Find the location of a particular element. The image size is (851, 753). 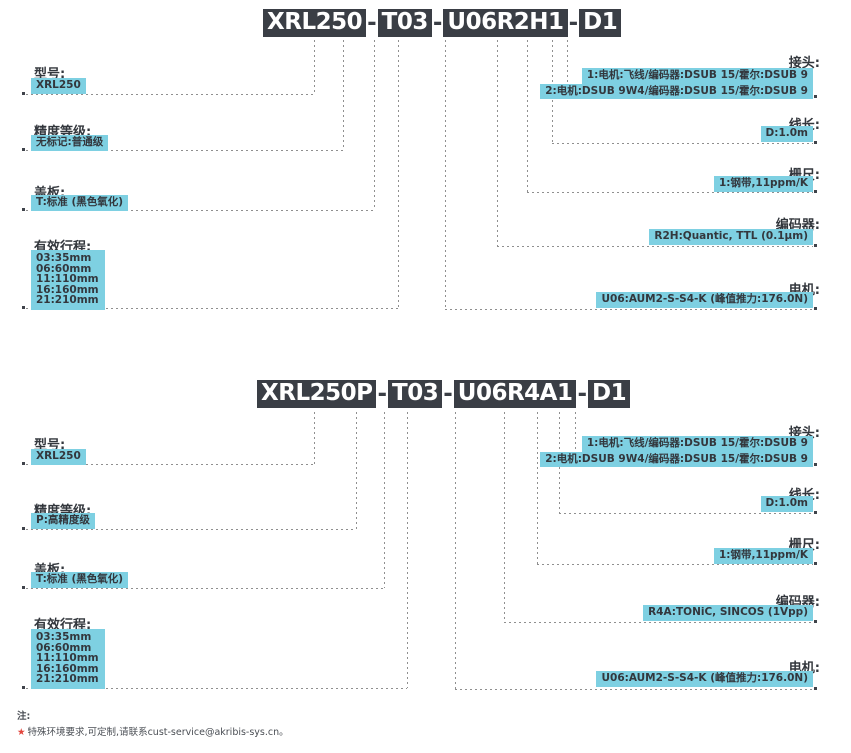

field-value-encoder: R2H:Quantic, TTL (0.1μm) is located at coordinates (731, 237).